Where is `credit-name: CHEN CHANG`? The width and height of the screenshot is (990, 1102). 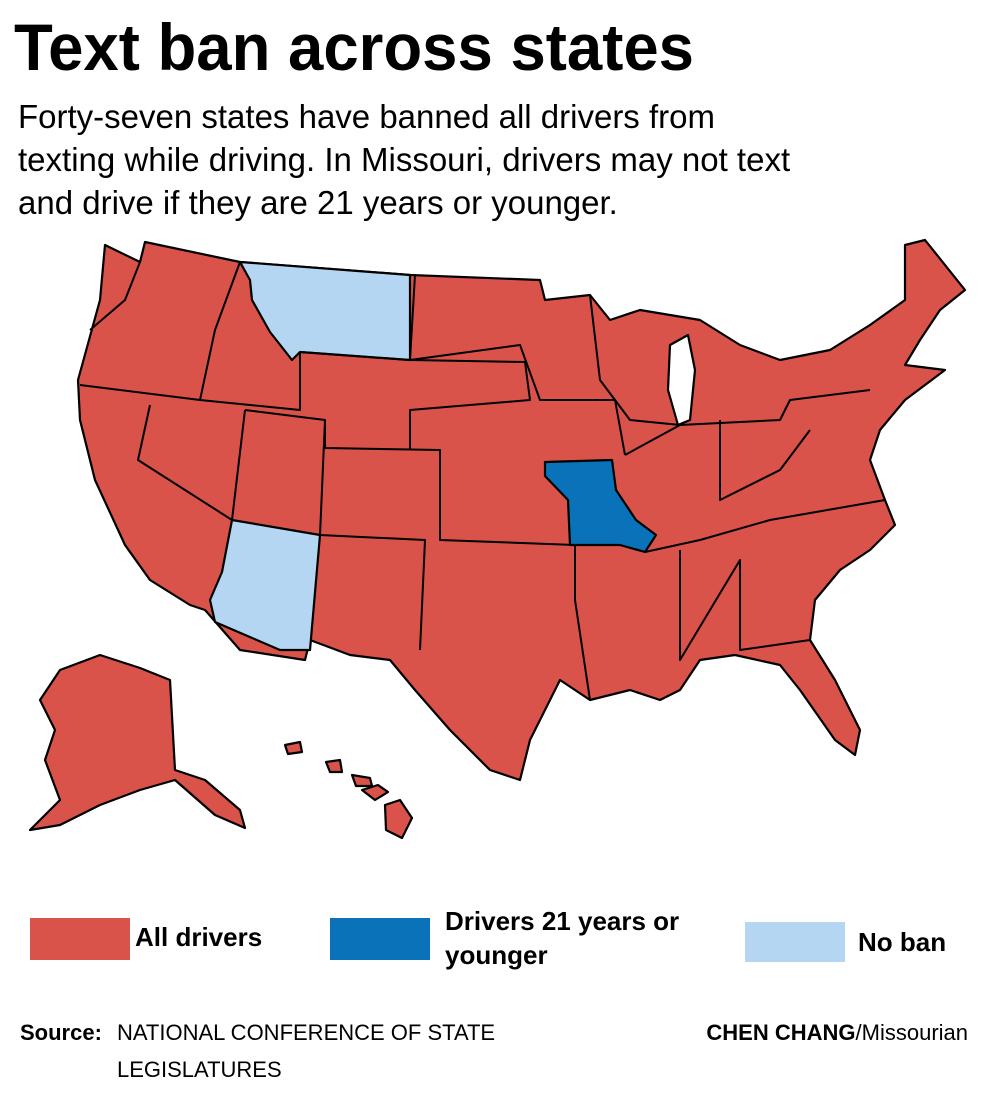
credit-name: CHEN CHANG is located at coordinates (780, 1032).